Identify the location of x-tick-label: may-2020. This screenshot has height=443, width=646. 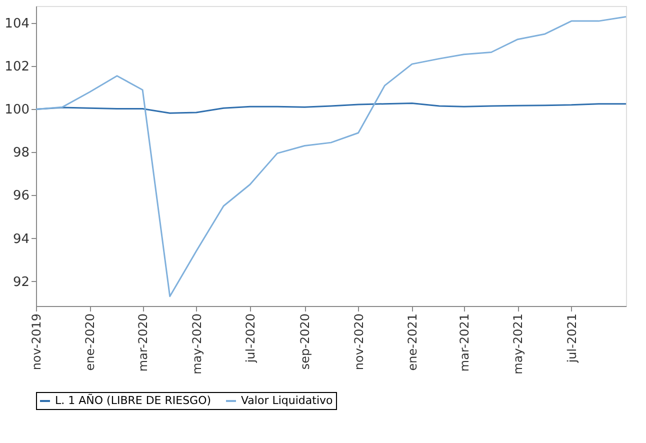
(197, 344).